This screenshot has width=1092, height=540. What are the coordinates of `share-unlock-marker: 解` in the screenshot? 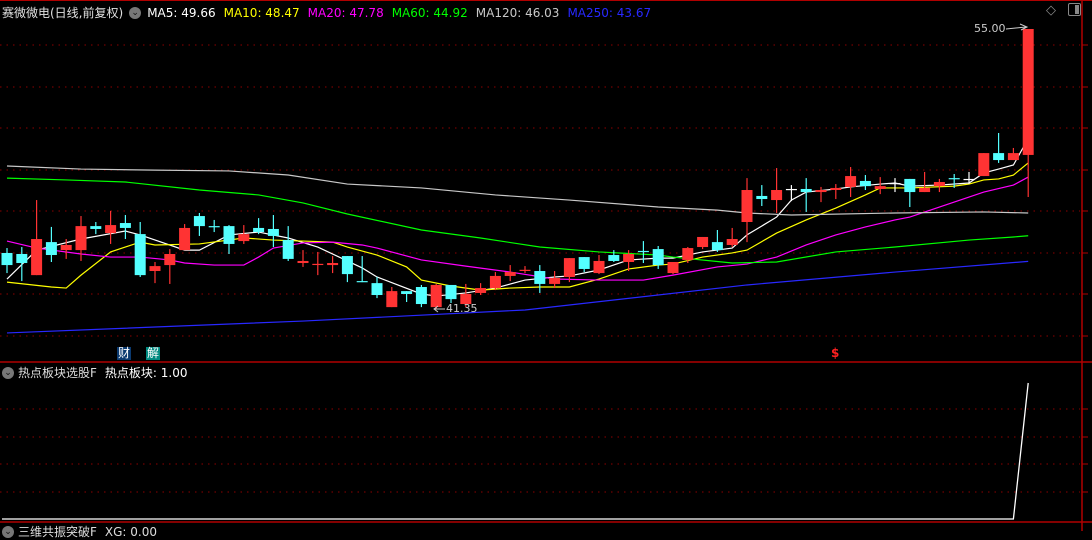 It's located at (153, 353).